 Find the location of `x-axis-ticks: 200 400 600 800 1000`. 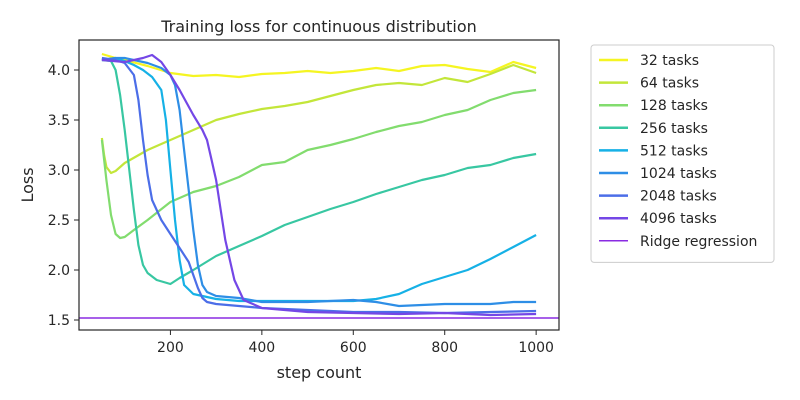

x-axis-ticks: 200 400 600 800 1000 is located at coordinates (355, 343).